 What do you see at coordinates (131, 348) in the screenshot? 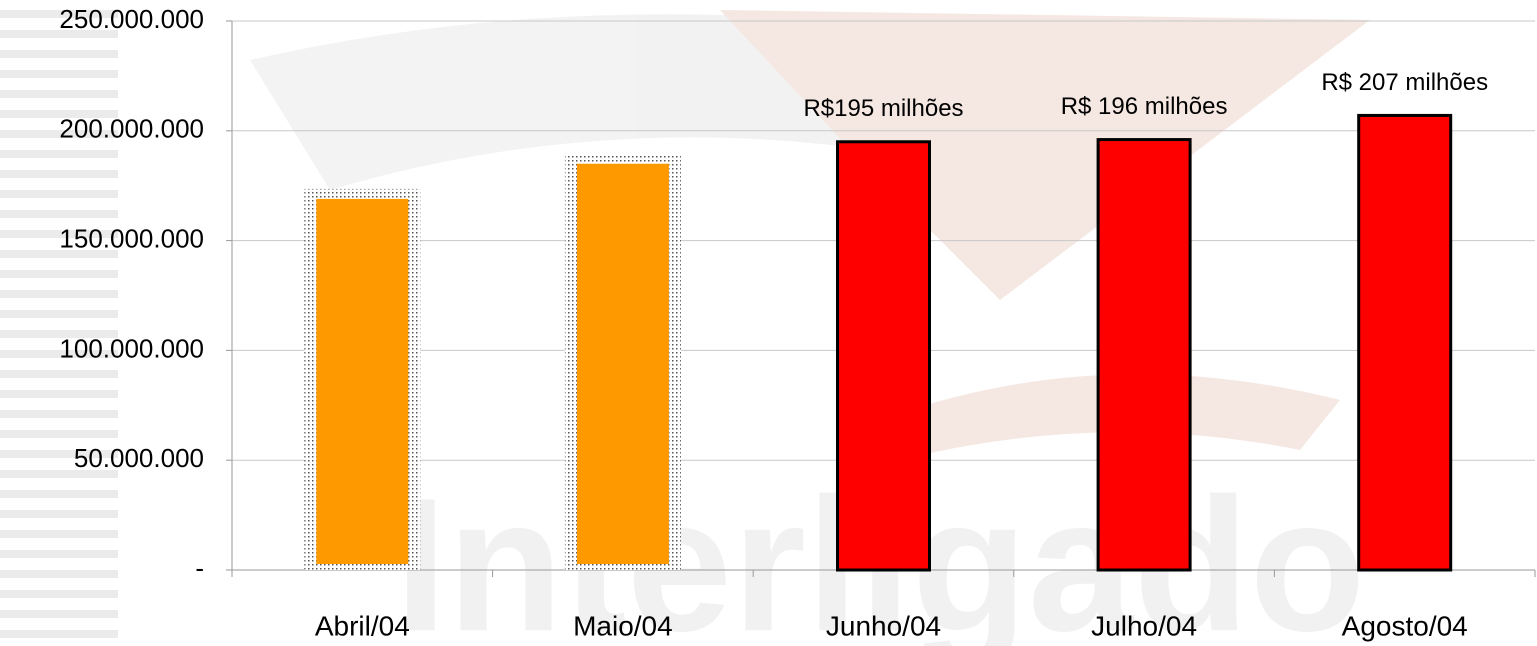
I see `y-tick-label: 100.000.000` at bounding box center [131, 348].